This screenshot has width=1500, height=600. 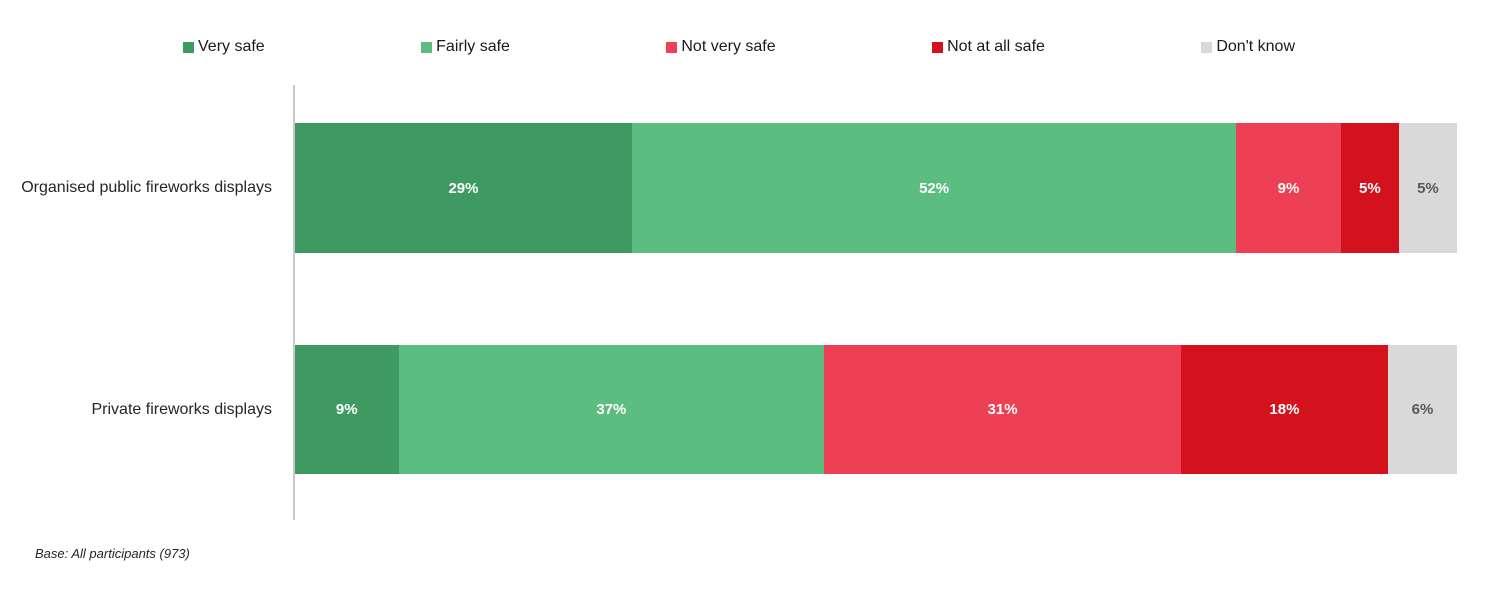 I want to click on legend-item-not-very-safe: Not very safe, so click(x=721, y=47).